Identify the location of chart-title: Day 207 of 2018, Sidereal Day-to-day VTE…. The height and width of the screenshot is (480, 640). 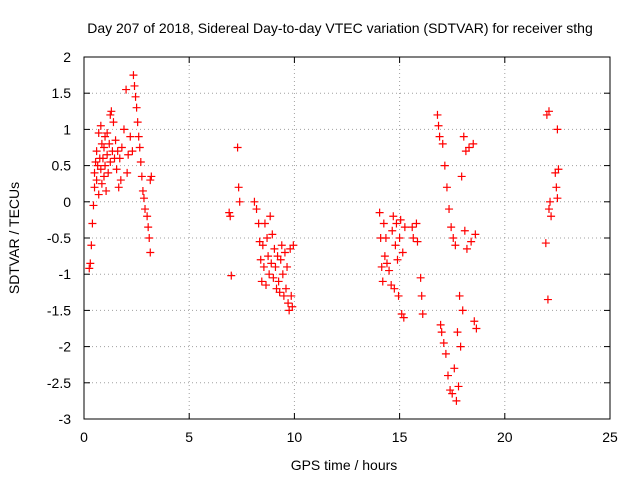
(340, 28).